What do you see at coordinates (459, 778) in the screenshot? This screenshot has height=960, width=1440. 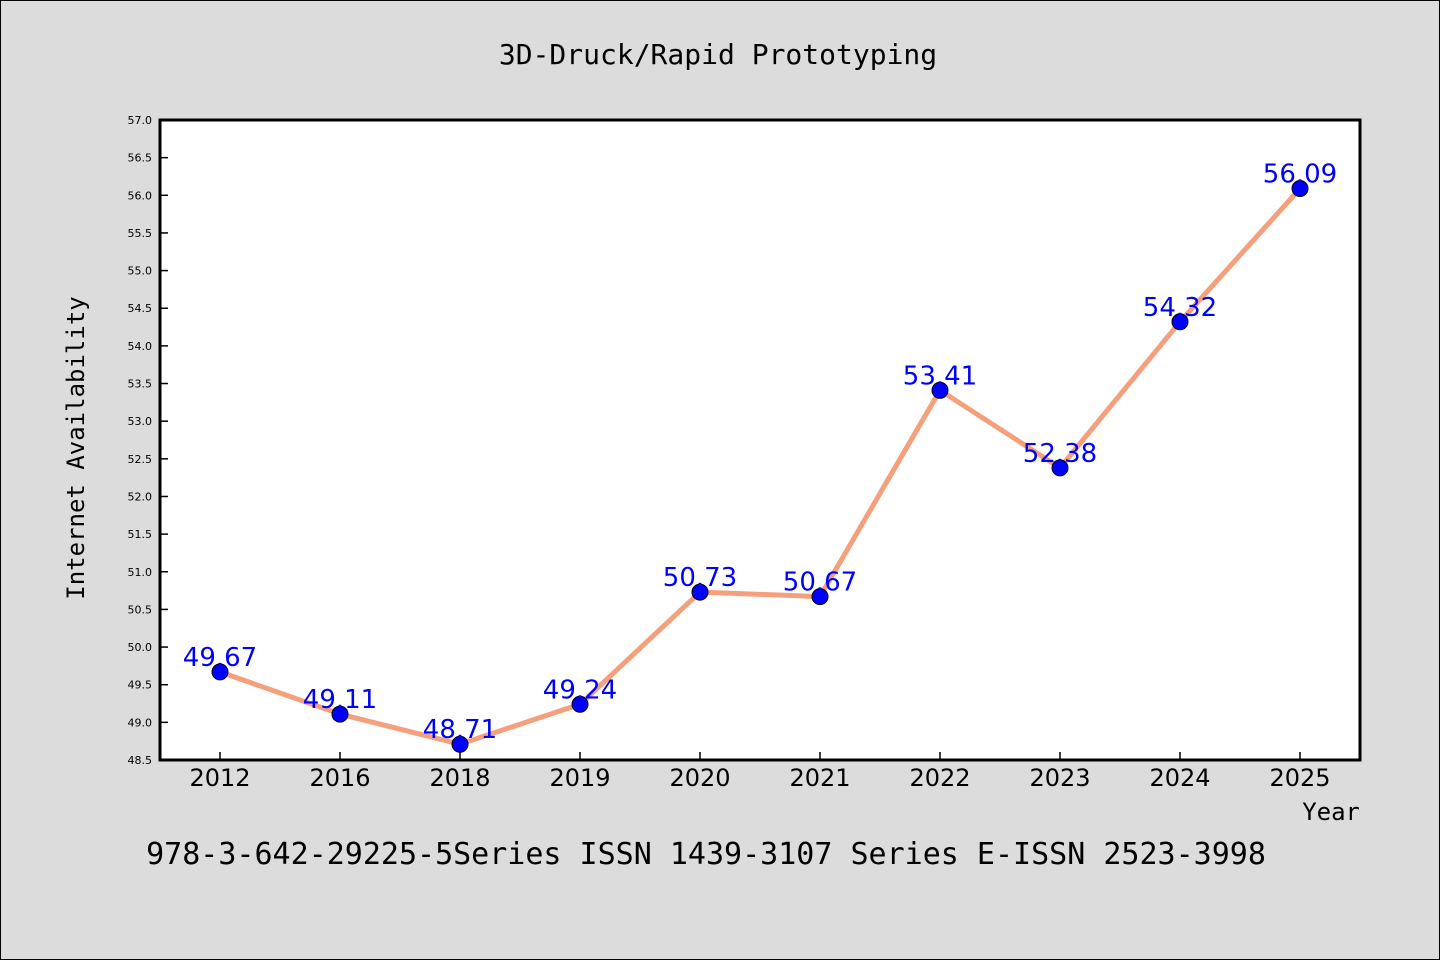 I see `x-tick-label-2: 2018` at bounding box center [459, 778].